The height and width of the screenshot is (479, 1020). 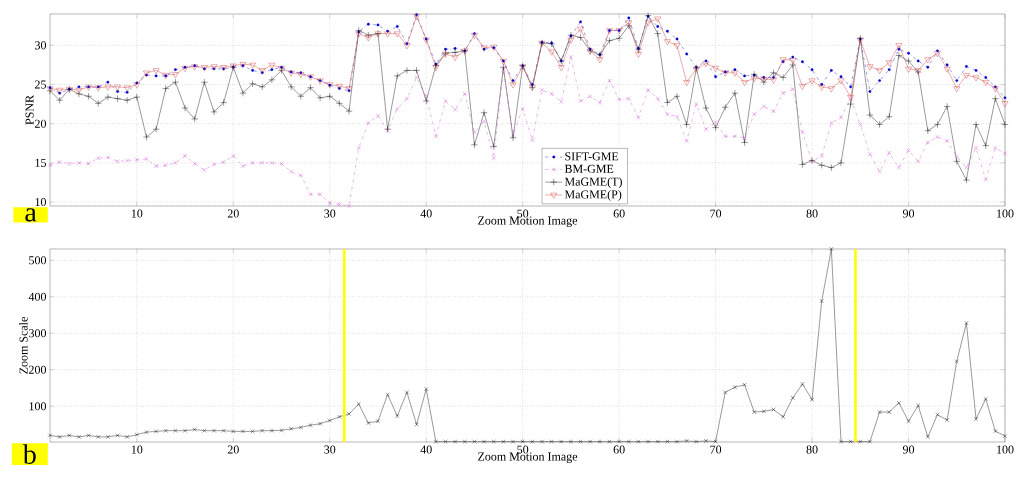 I want to click on y-tick-label: 10, so click(x=41, y=202).